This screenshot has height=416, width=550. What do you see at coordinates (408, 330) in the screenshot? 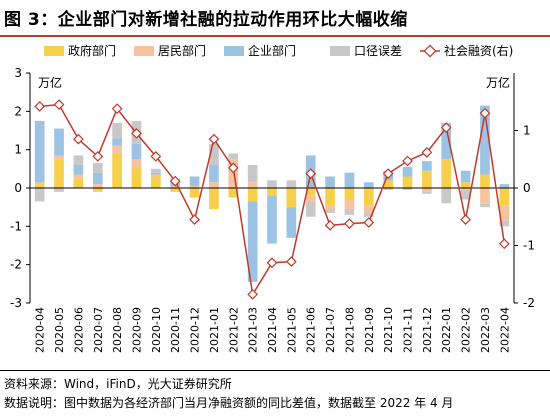
I see `x-tick-label: 2021-11` at bounding box center [408, 330].